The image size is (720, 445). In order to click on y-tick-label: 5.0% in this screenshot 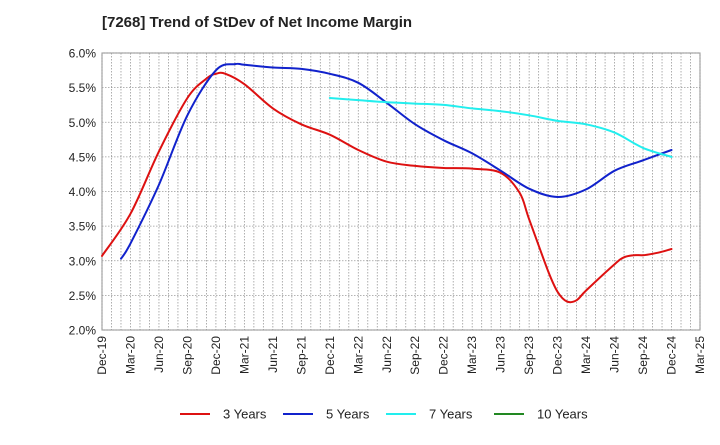, I will do `click(83, 123)`.